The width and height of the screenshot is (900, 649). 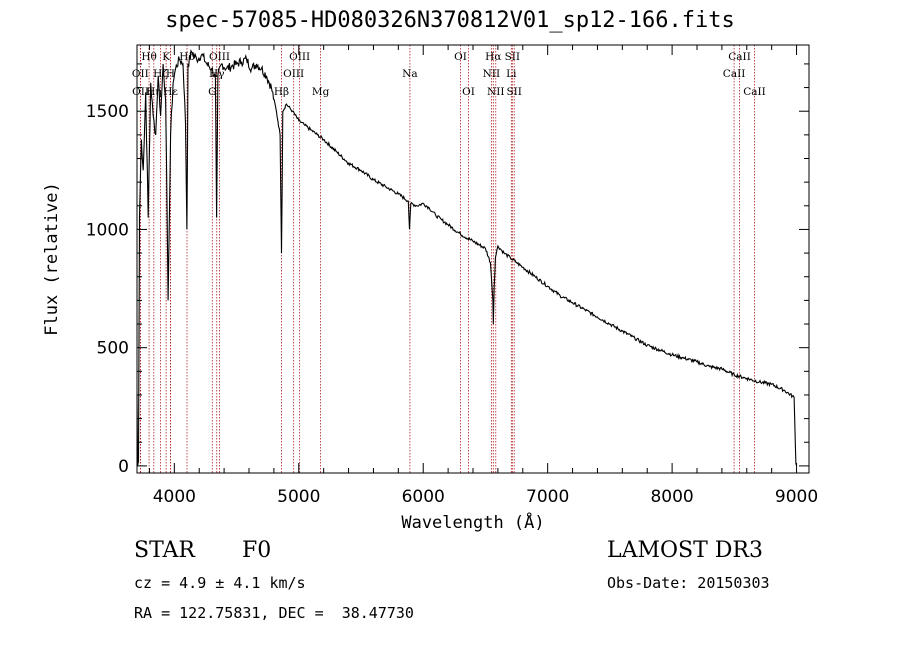 I want to click on y-tick-label-1: 500, so click(x=113, y=349).